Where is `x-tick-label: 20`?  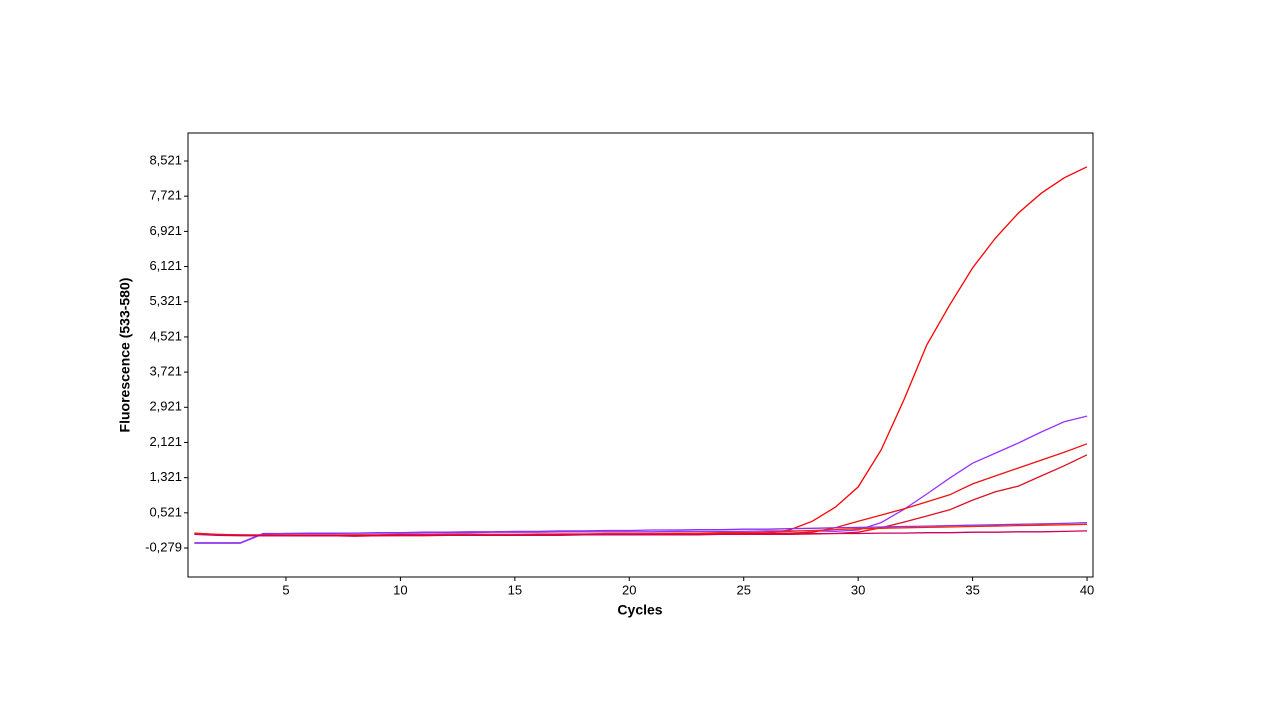 x-tick-label: 20 is located at coordinates (629, 589).